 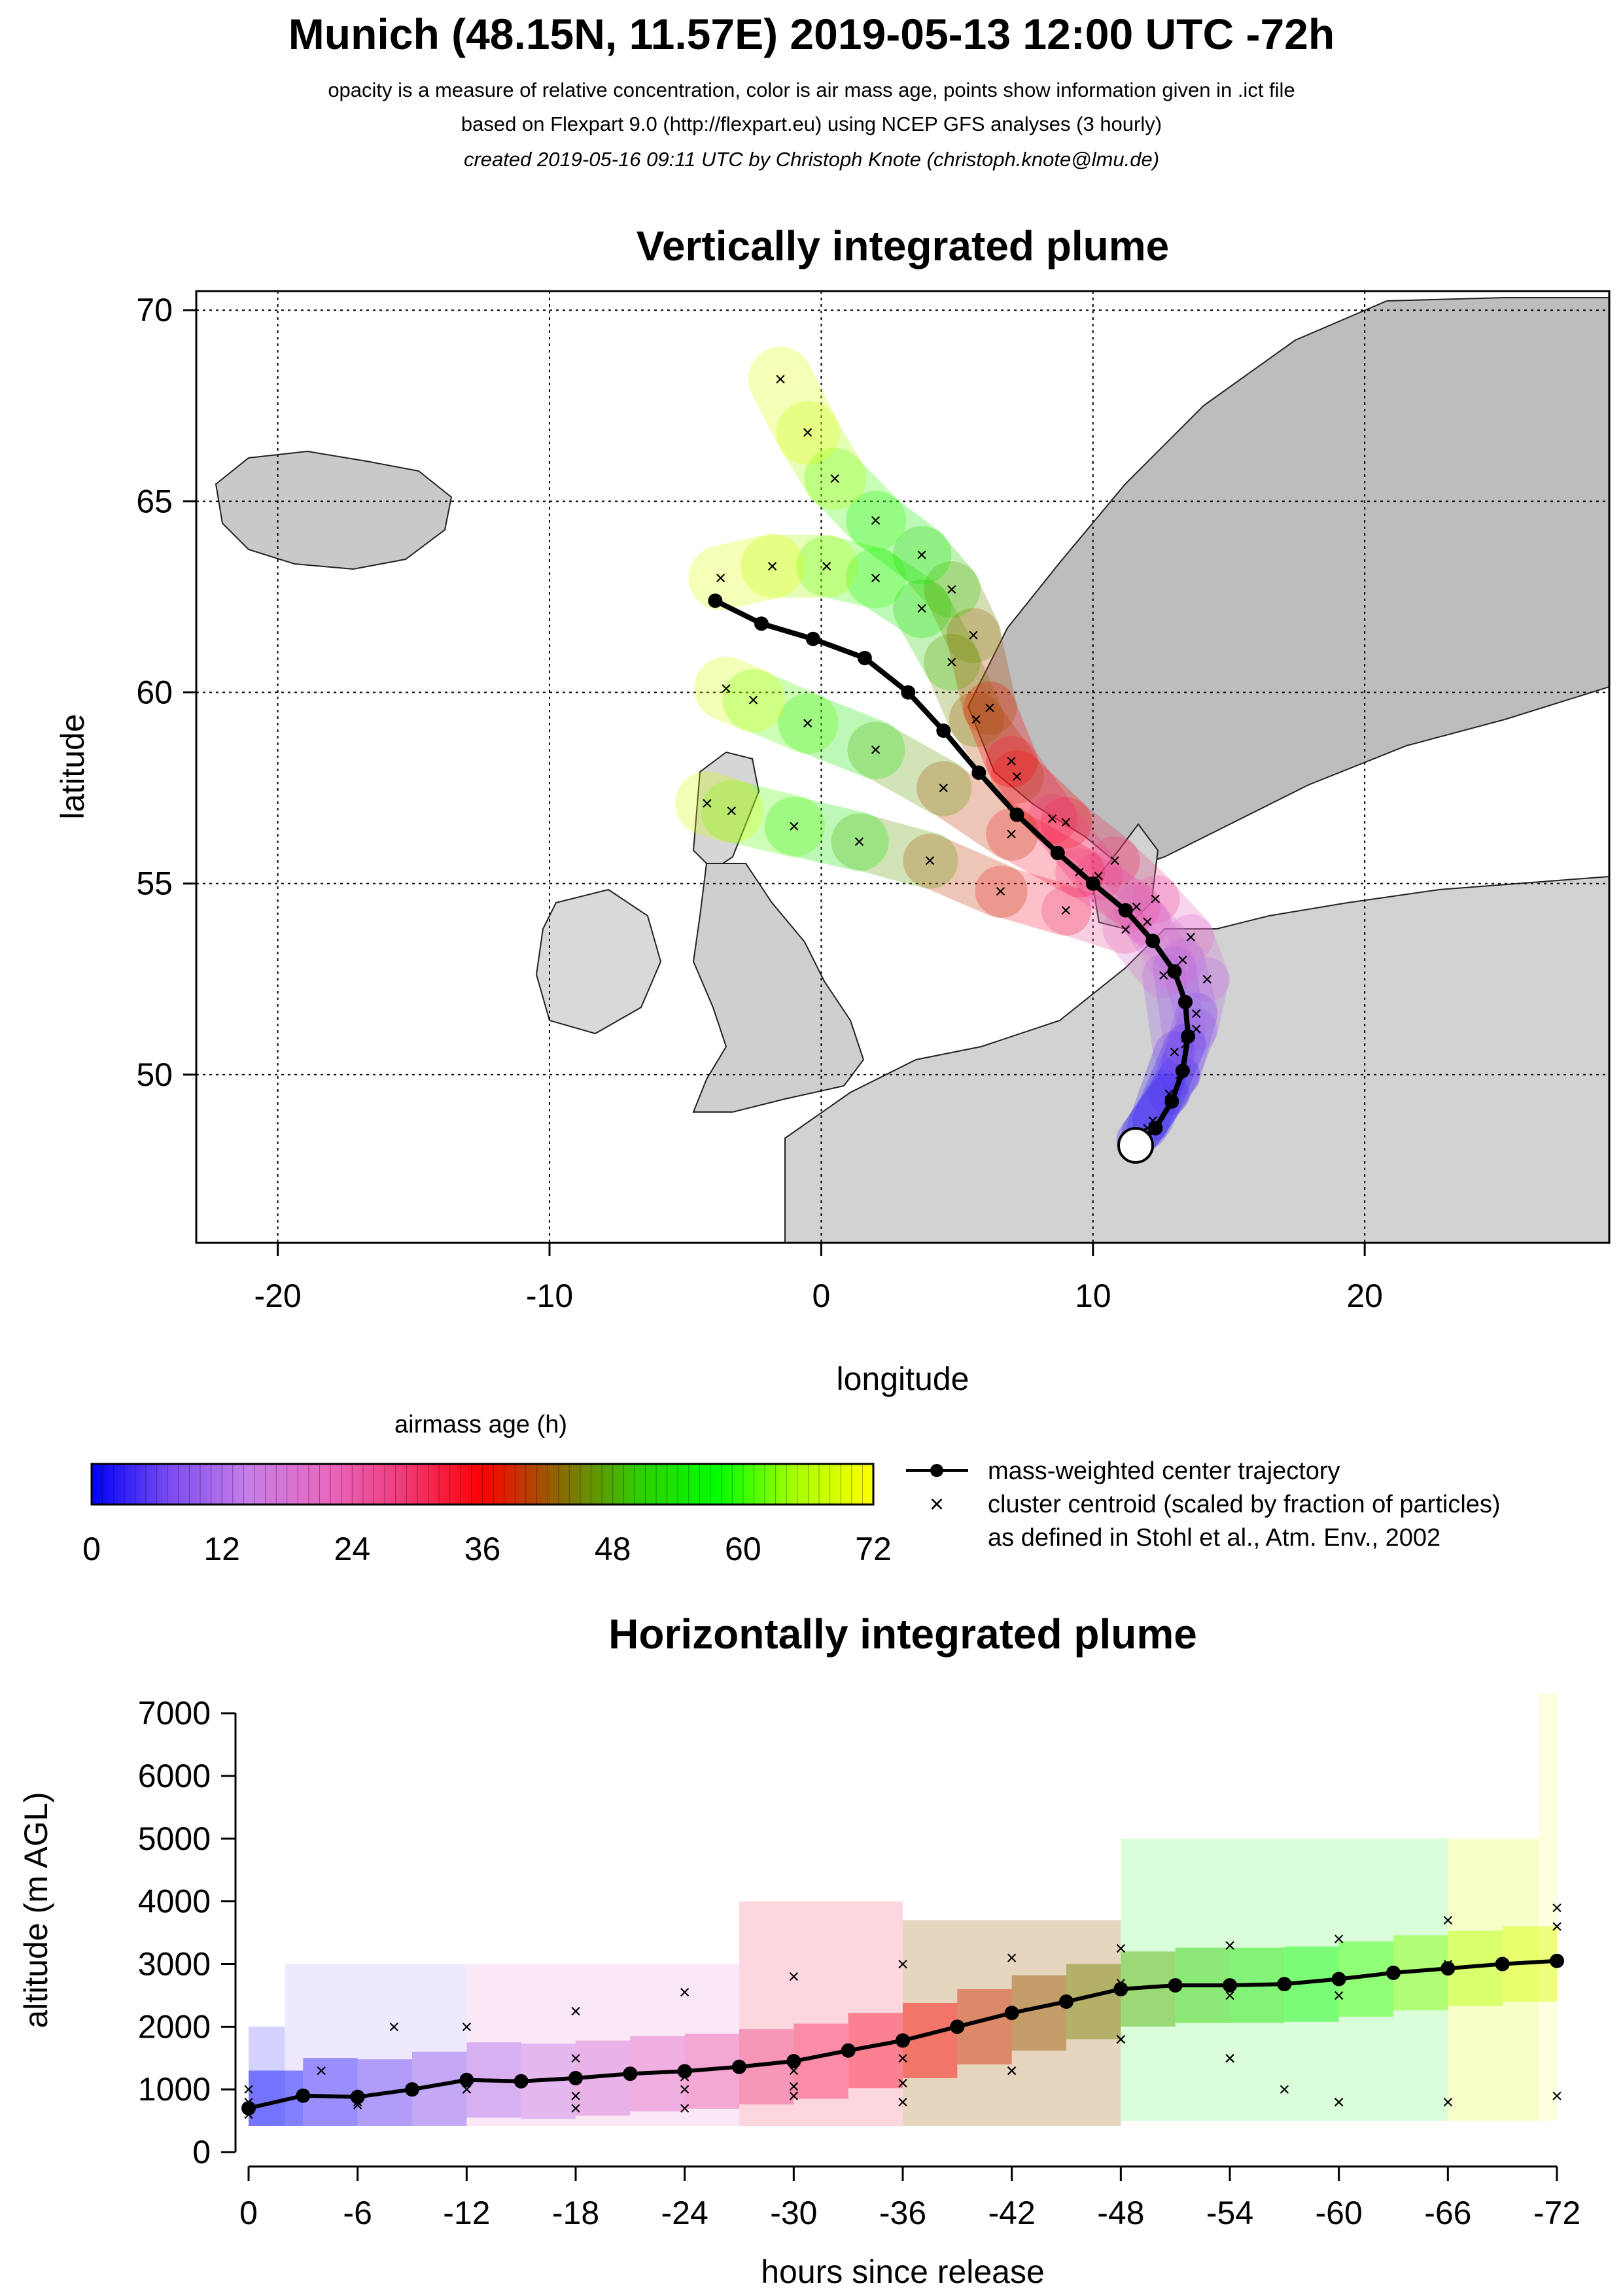 I want to click on altitude-x-tick-label: -30, so click(x=794, y=2213).